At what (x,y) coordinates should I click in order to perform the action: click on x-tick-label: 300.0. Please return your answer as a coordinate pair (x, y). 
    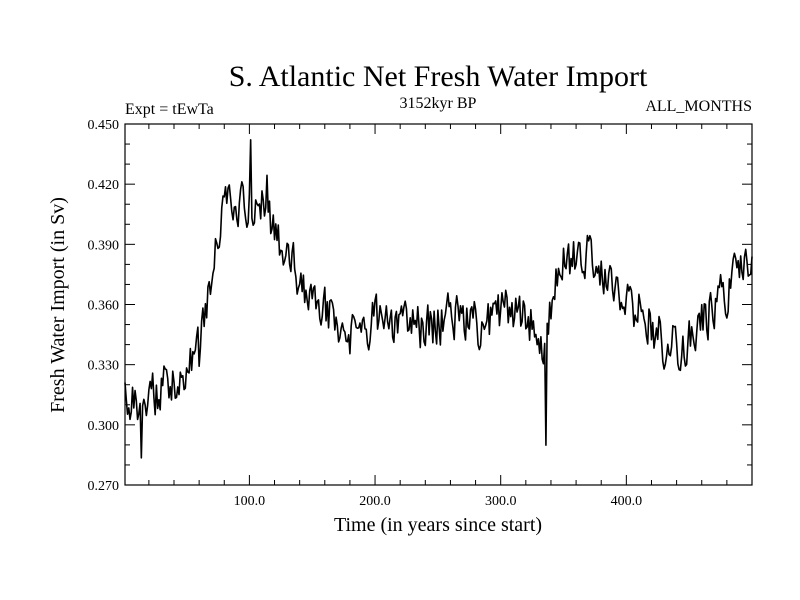
    Looking at the image, I should click on (501, 501).